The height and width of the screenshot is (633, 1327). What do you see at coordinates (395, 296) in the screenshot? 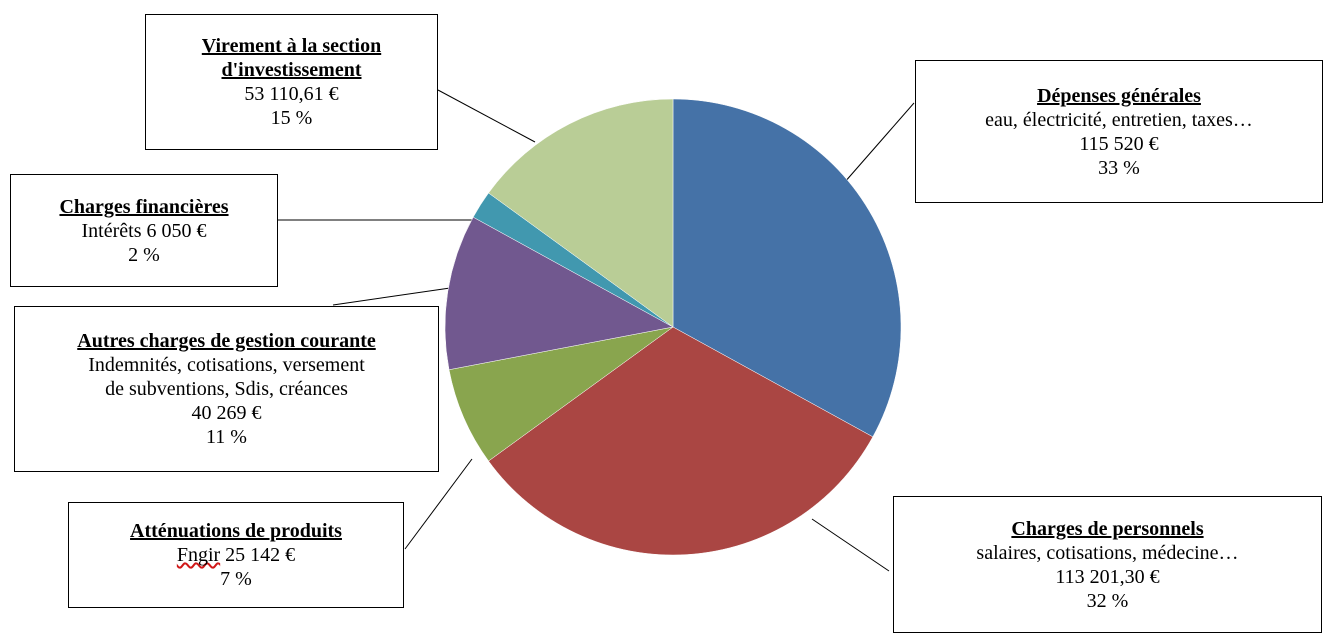
I see `leader-line-autres-charges` at bounding box center [395, 296].